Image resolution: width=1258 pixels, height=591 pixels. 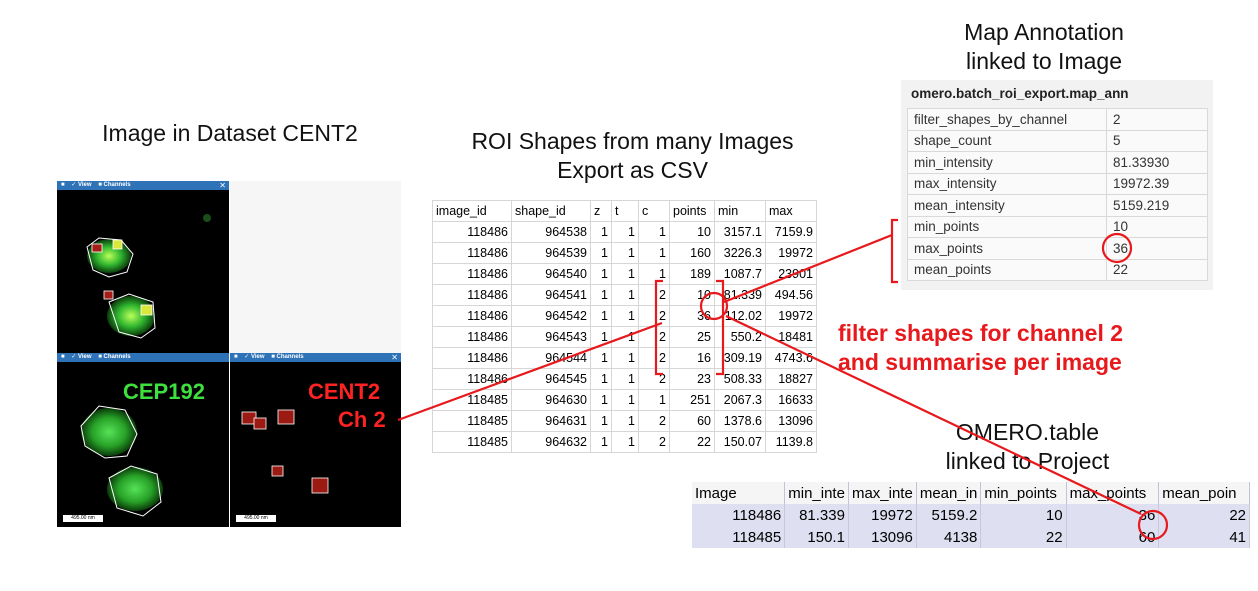 What do you see at coordinates (739, 493) in the screenshot?
I see `omero-table-header-cell: Image` at bounding box center [739, 493].